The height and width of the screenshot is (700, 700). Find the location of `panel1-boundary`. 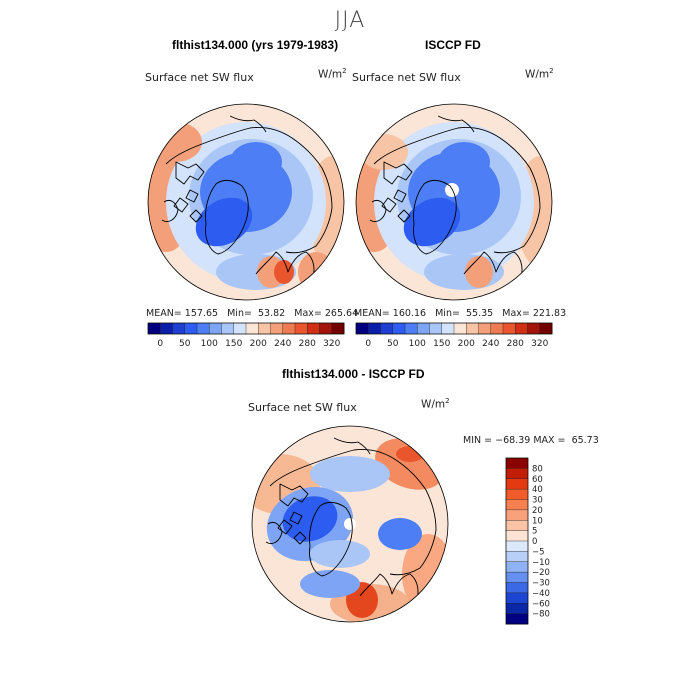

panel1-boundary is located at coordinates (246, 202).